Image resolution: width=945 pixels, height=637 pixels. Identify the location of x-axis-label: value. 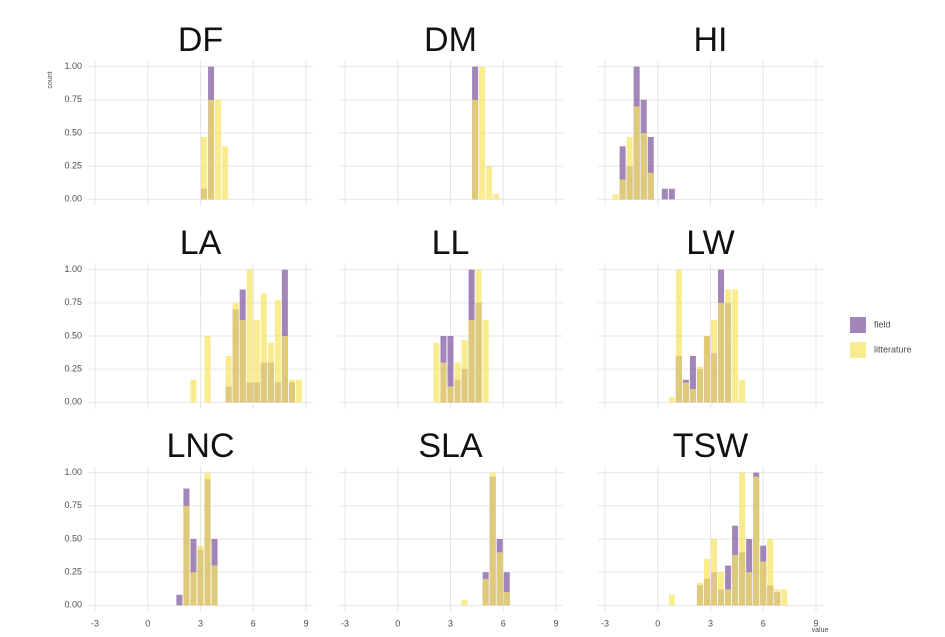
(820, 630).